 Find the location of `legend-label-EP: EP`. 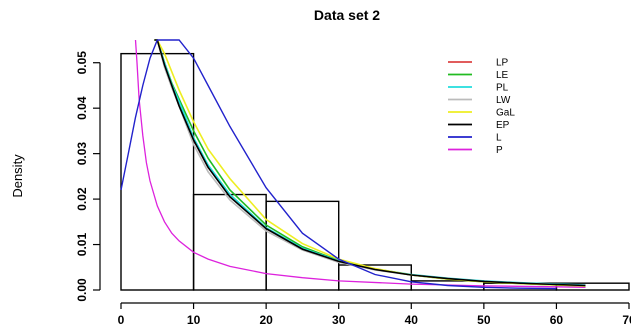

legend-label-EP: EP is located at coordinates (503, 125).